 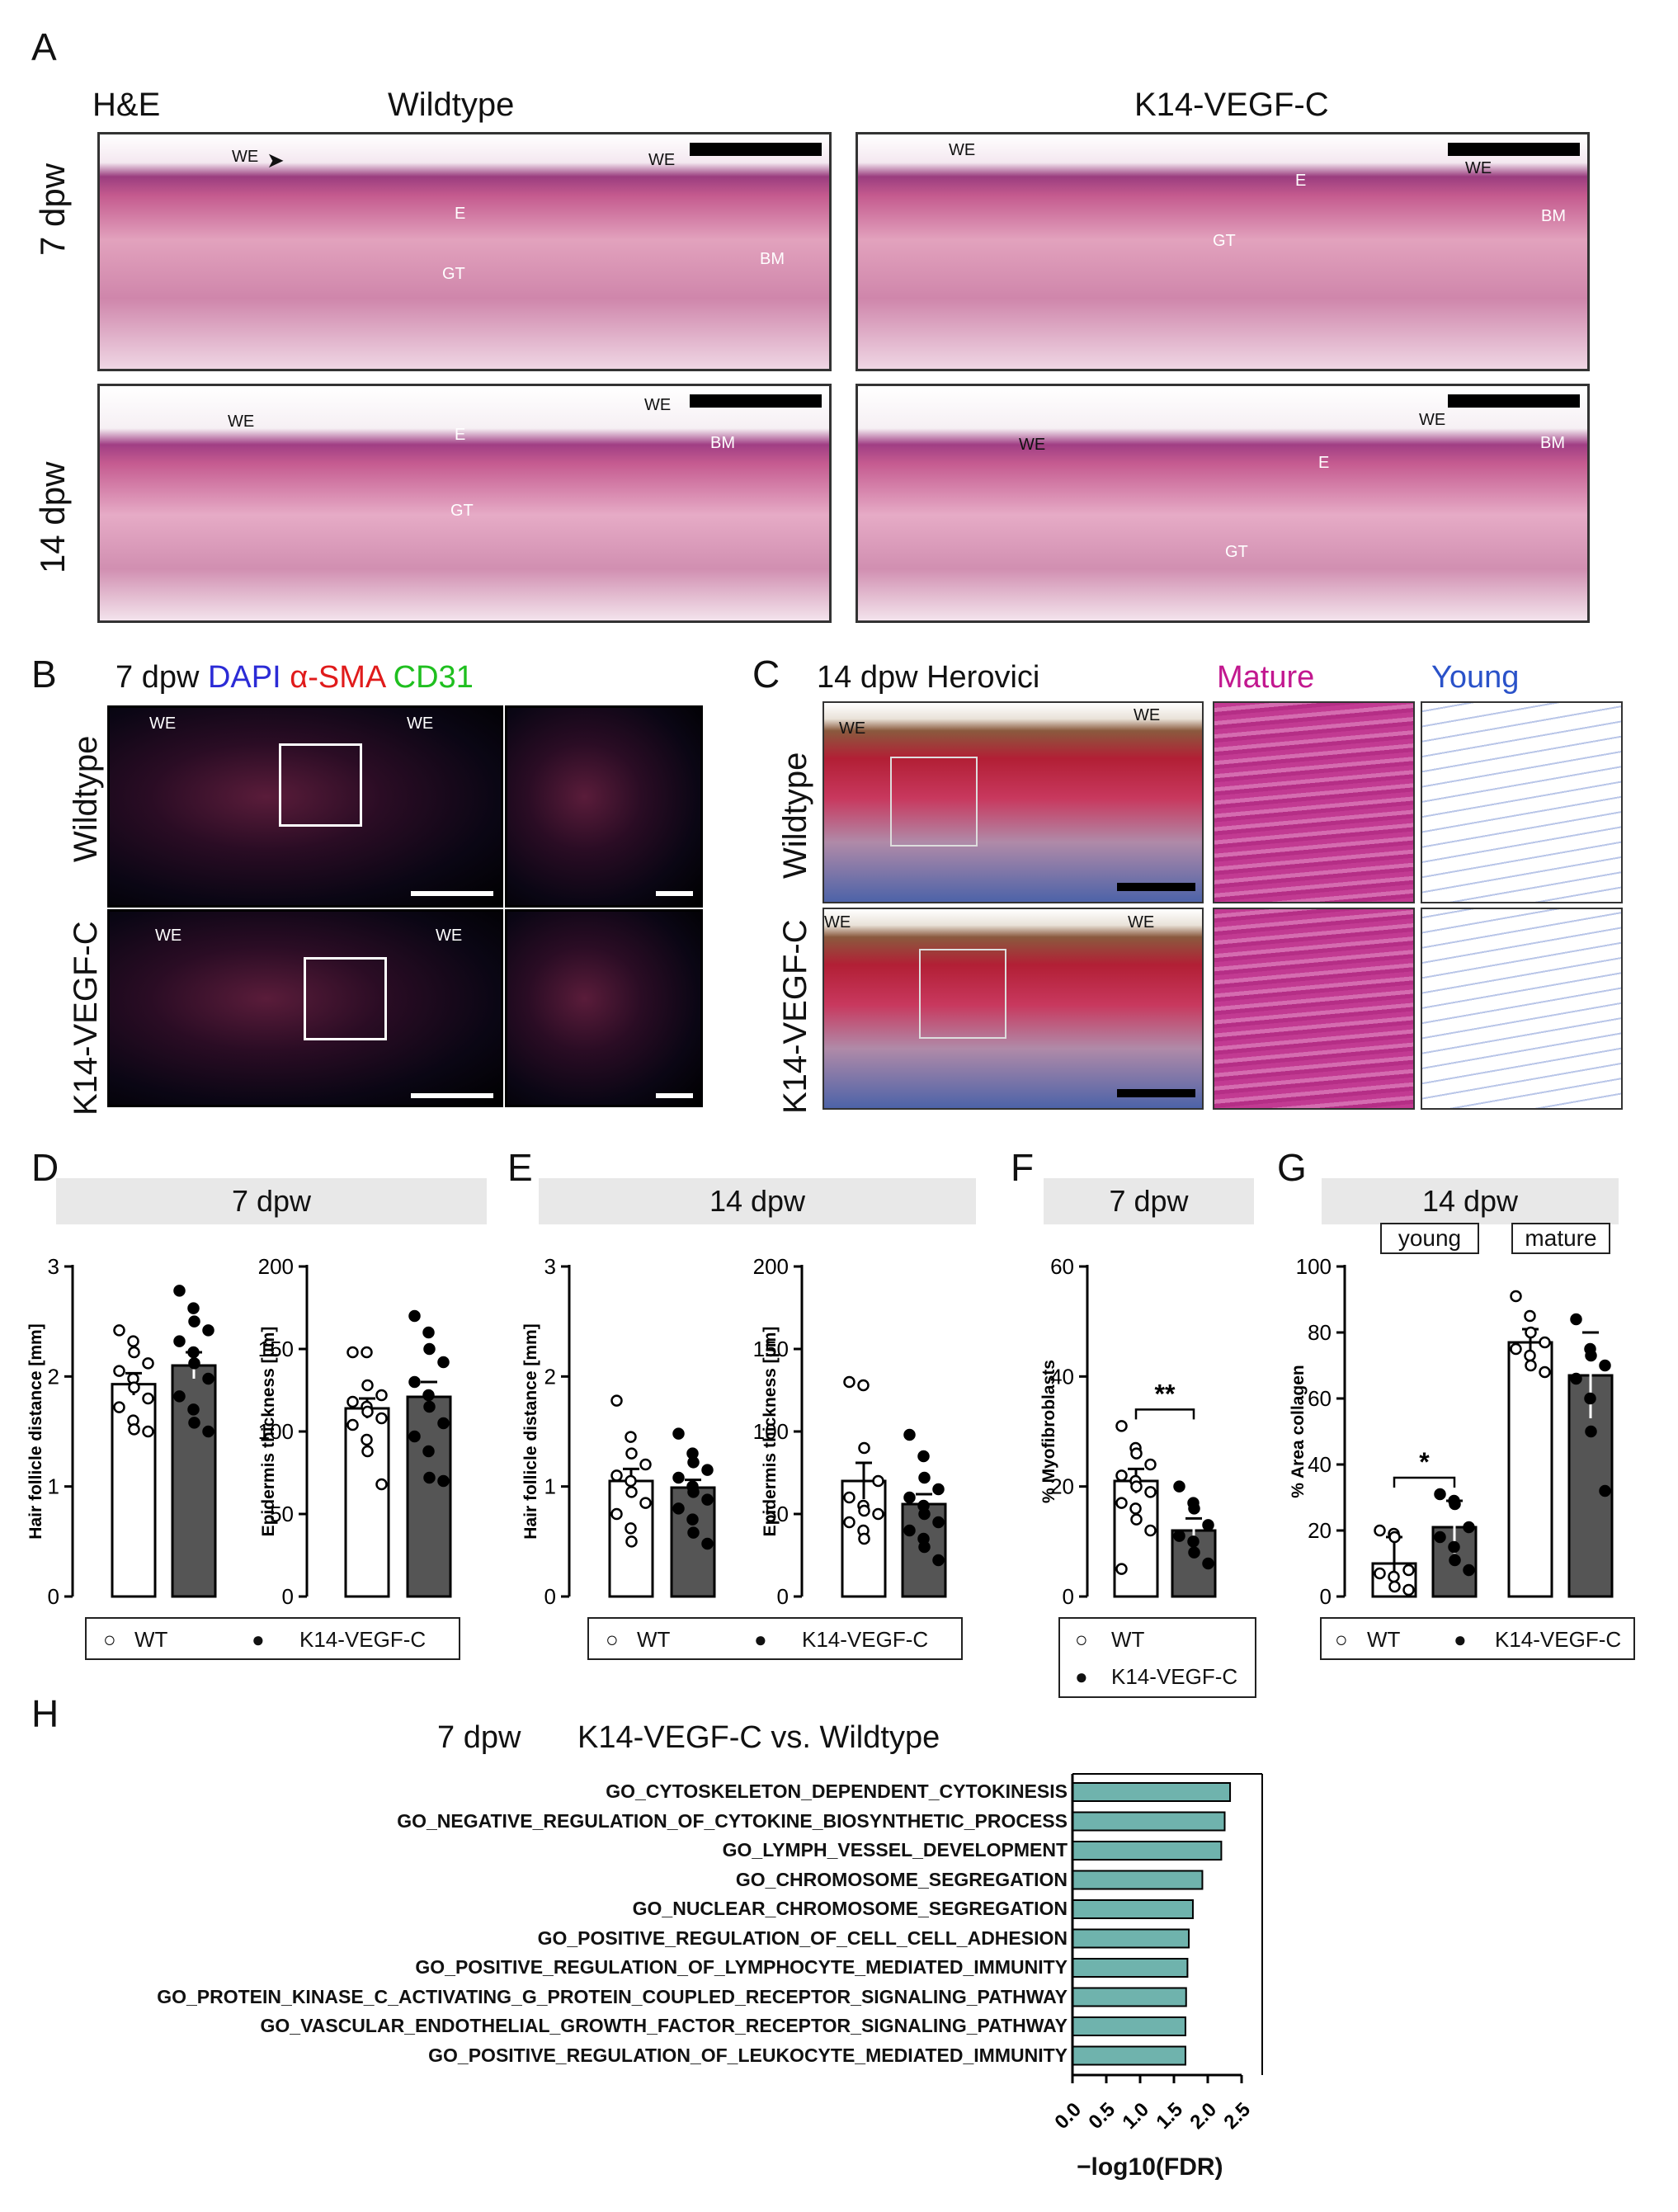 What do you see at coordinates (1342, 1639) in the screenshot?
I see `legend-wt-marker-icon: ○` at bounding box center [1342, 1639].